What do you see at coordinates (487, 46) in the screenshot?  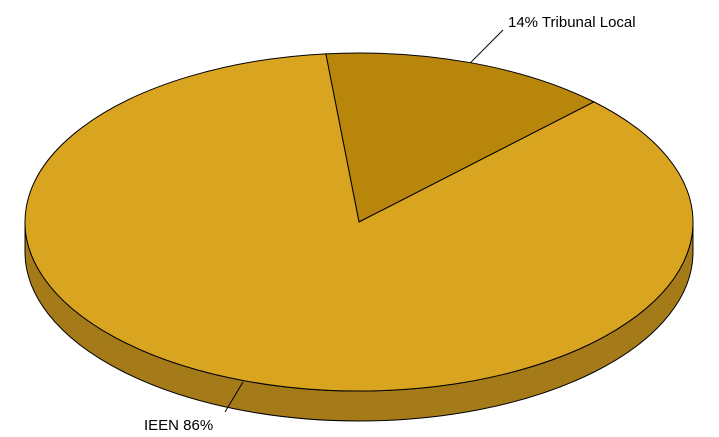 I see `leader-line-tribunal-local` at bounding box center [487, 46].